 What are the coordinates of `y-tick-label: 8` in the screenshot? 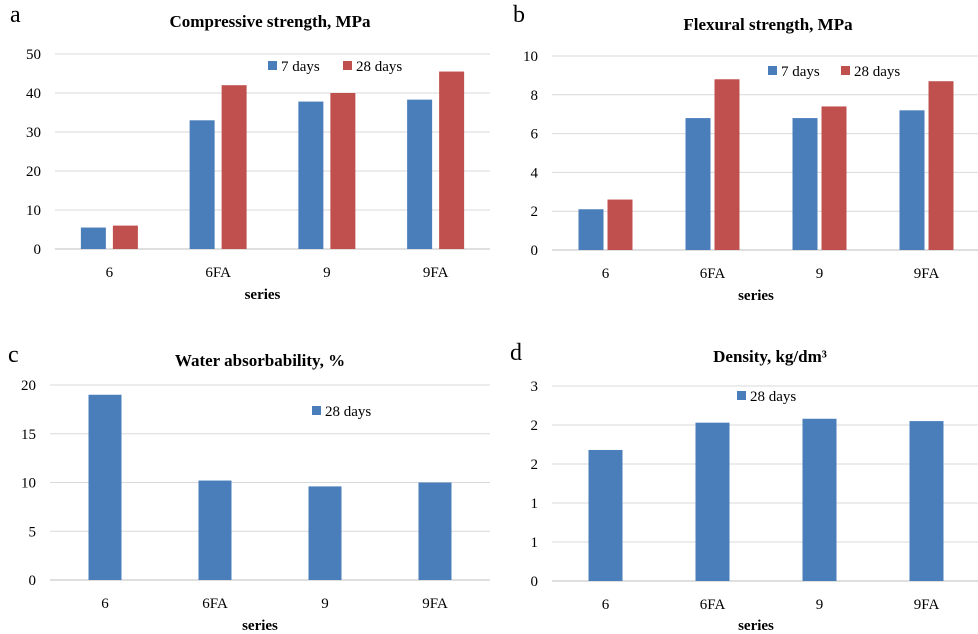 It's located at (535, 96).